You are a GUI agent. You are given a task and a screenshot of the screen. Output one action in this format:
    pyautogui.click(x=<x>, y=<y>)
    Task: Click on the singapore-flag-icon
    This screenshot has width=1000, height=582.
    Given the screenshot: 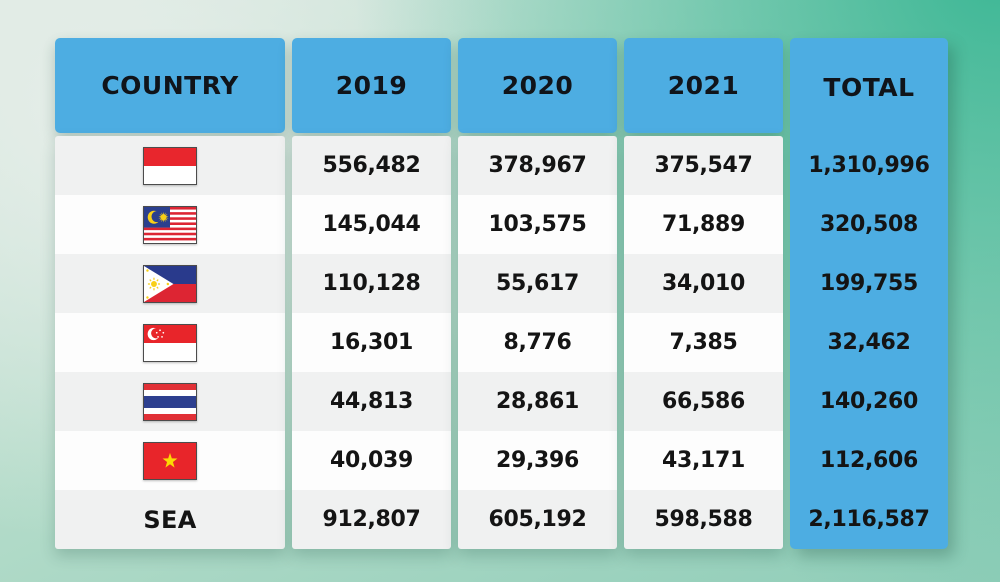 What is the action you would take?
    pyautogui.click(x=170, y=342)
    